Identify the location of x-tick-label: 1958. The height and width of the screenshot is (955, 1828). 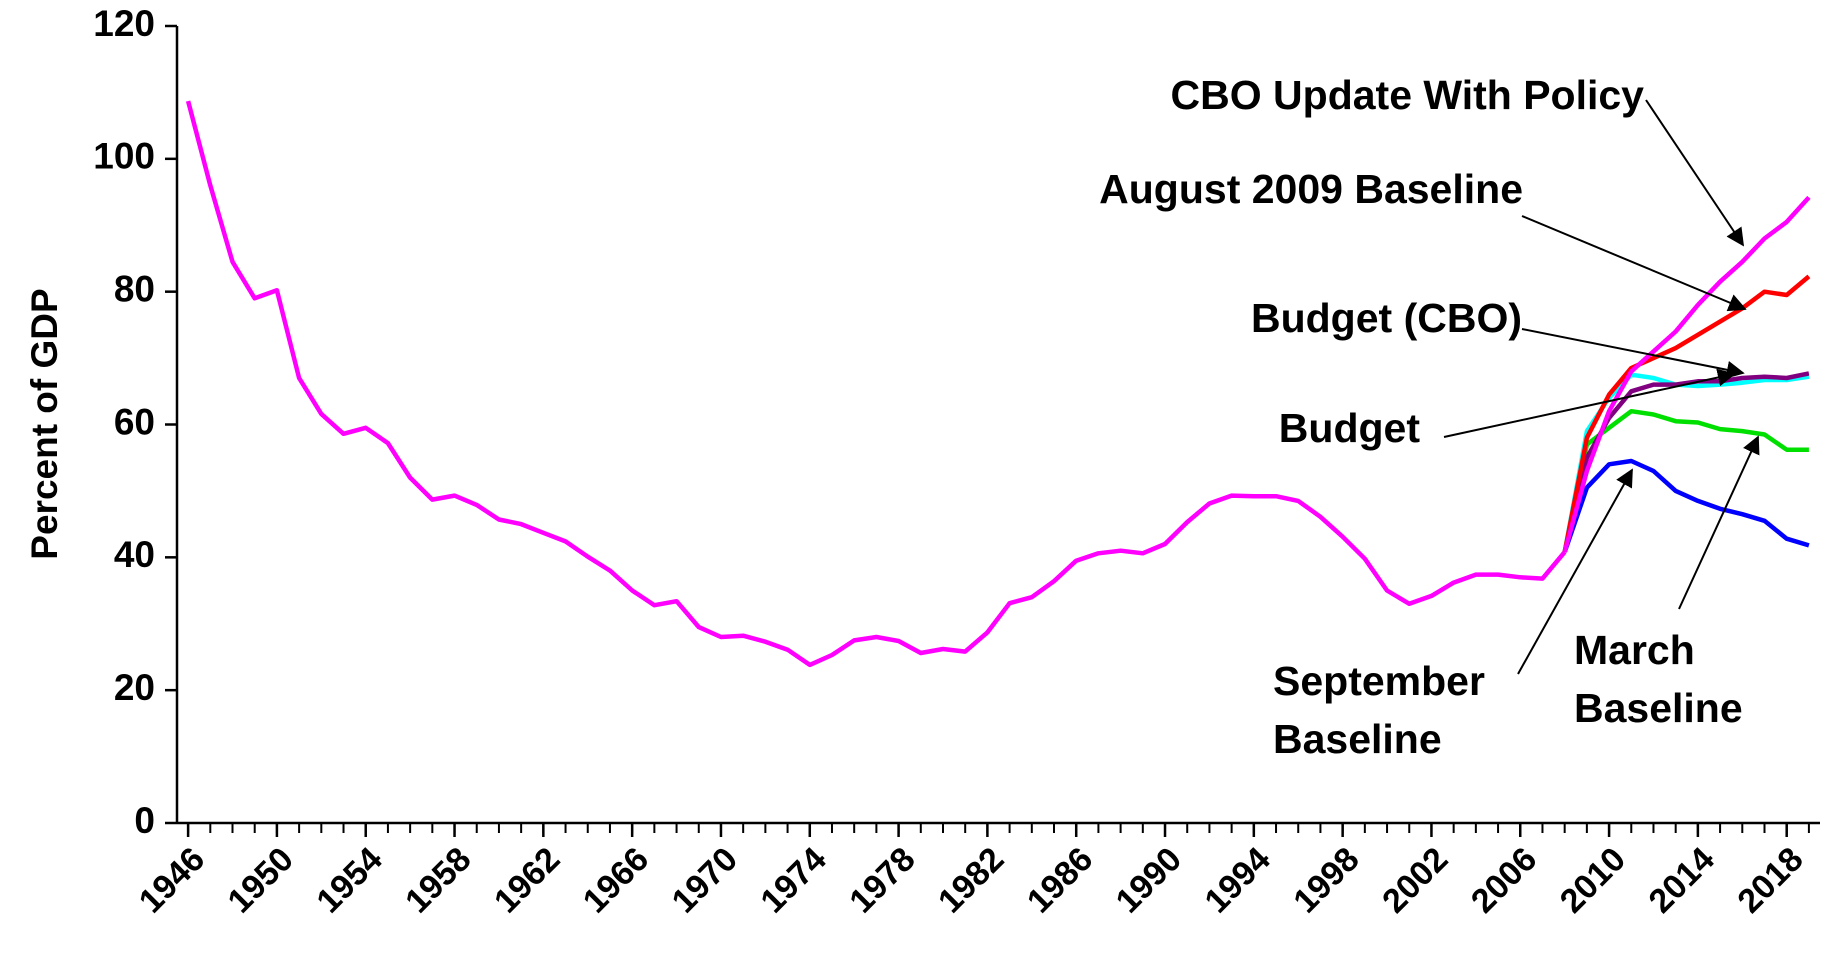
(438, 880).